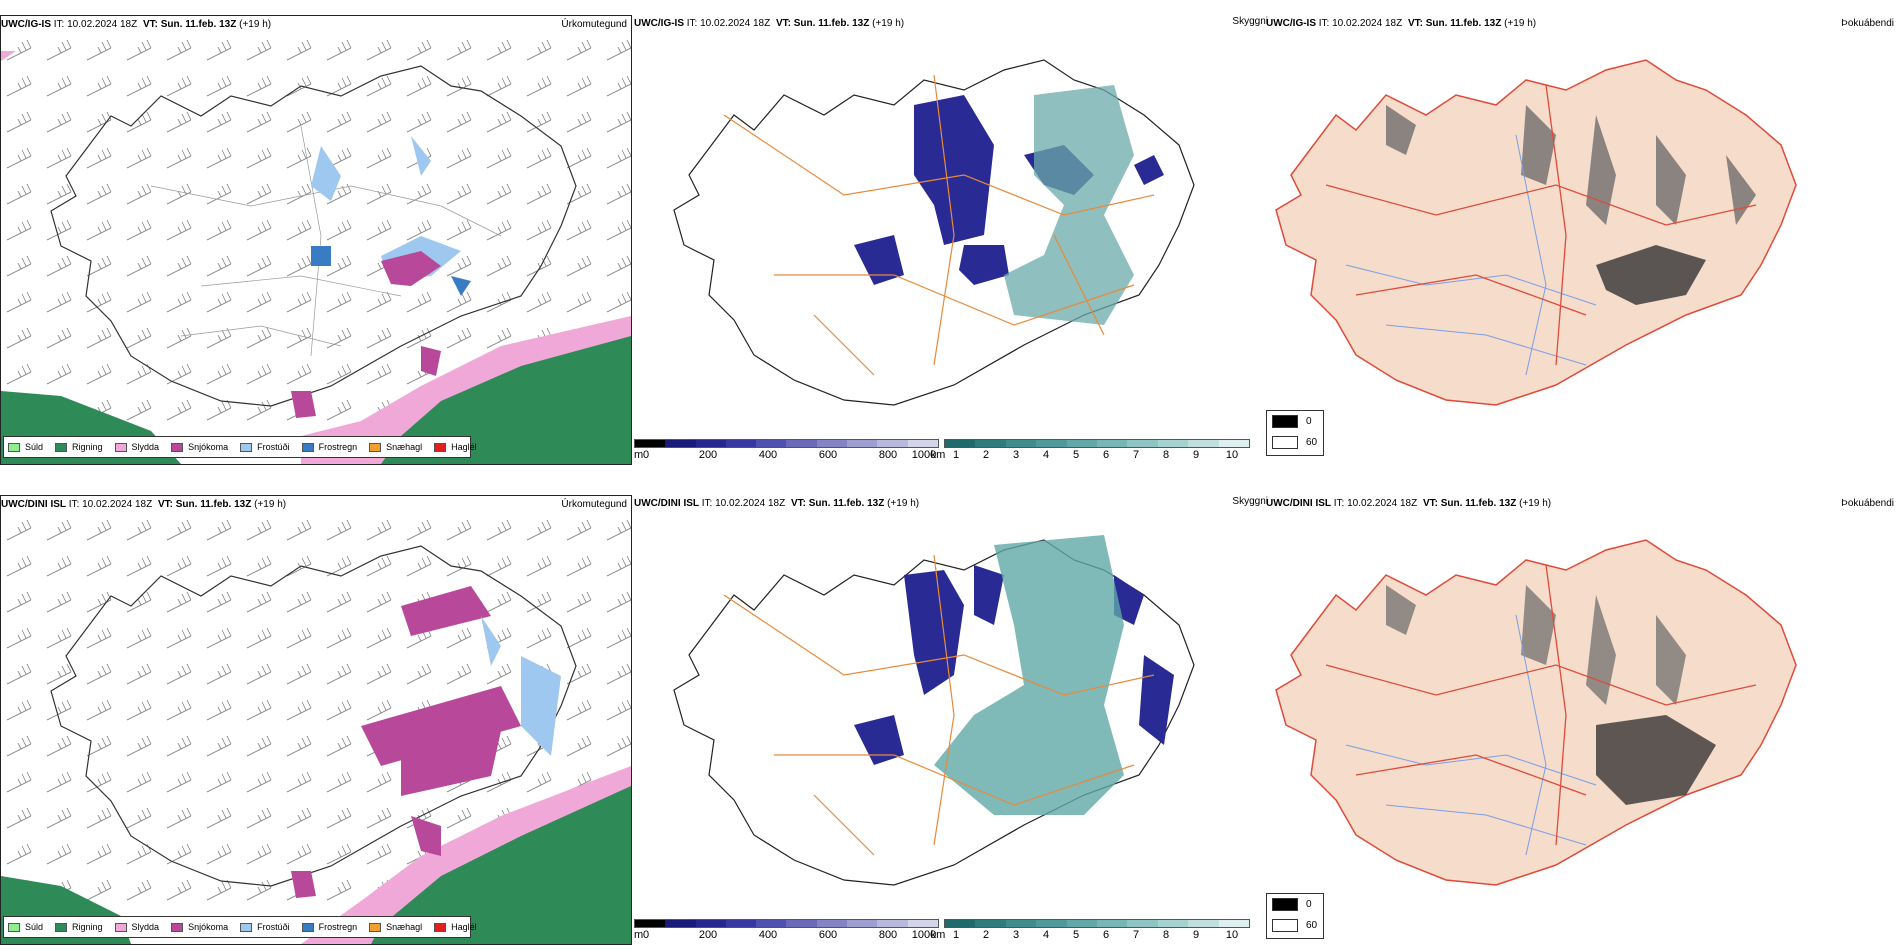  Describe the element at coordinates (136, 447) in the screenshot. I see `legend-item-sleet: Slydda` at that location.